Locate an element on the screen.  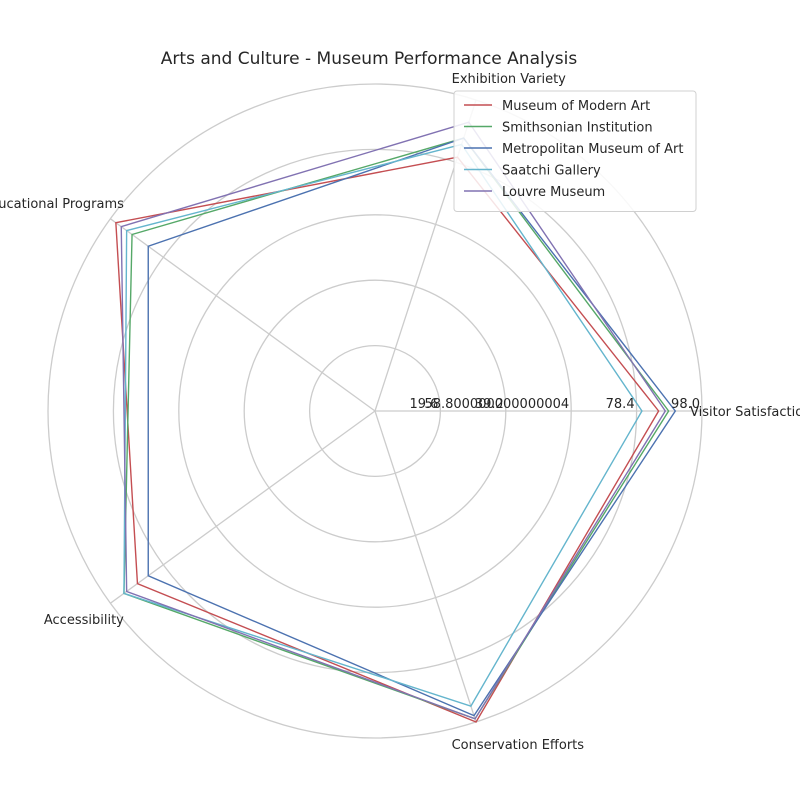
legend-label: Metropolitan Museum of Art is located at coordinates (592, 149).